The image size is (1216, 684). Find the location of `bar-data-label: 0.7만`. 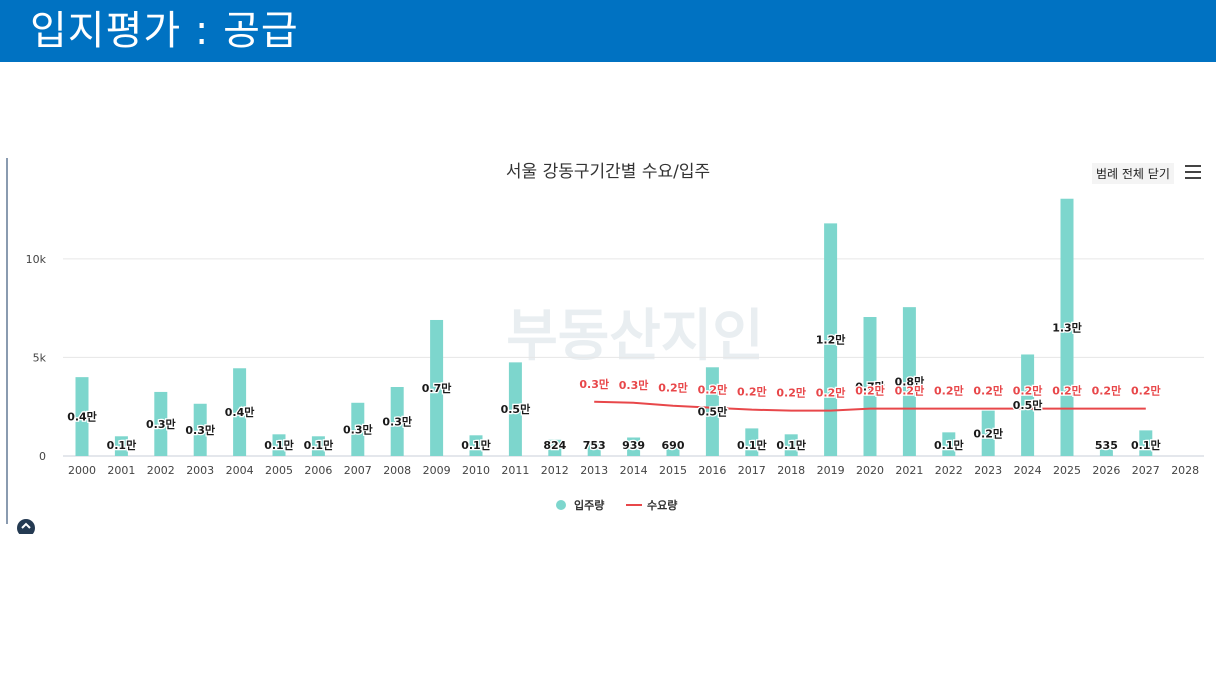

bar-data-label: 0.7만 is located at coordinates (870, 387).